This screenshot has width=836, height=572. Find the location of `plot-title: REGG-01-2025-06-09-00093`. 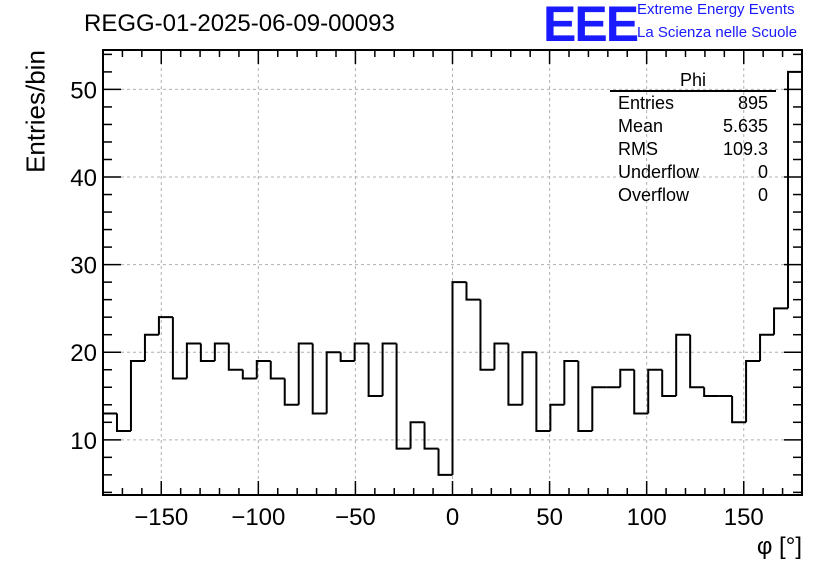

plot-title: REGG-01-2025-06-09-00093 is located at coordinates (239, 23).